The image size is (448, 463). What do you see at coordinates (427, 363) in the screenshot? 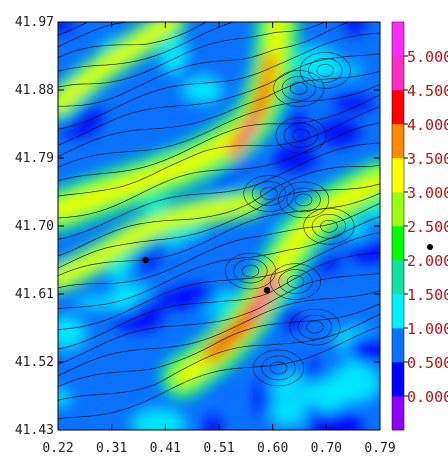
I see `colorbar-label: 0.500` at bounding box center [427, 363].